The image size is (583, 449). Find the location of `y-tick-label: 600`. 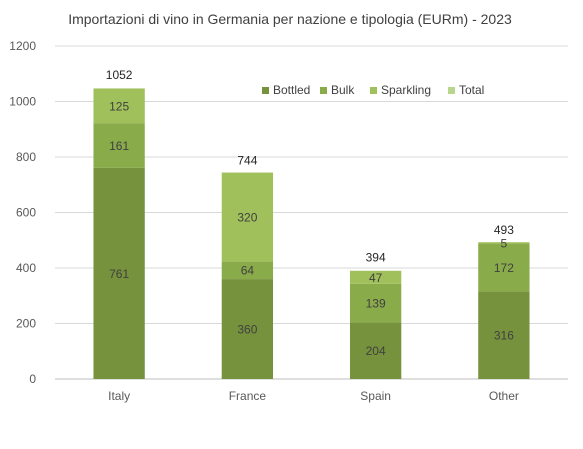

y-tick-label: 600 is located at coordinates (26, 213).